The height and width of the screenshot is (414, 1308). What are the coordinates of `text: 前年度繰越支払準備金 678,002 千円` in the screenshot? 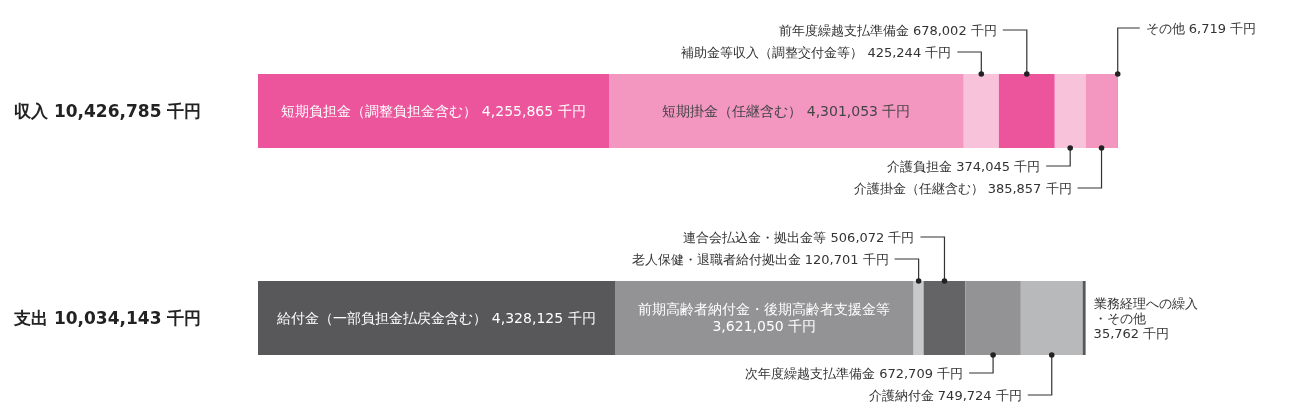 It's located at (887, 30).